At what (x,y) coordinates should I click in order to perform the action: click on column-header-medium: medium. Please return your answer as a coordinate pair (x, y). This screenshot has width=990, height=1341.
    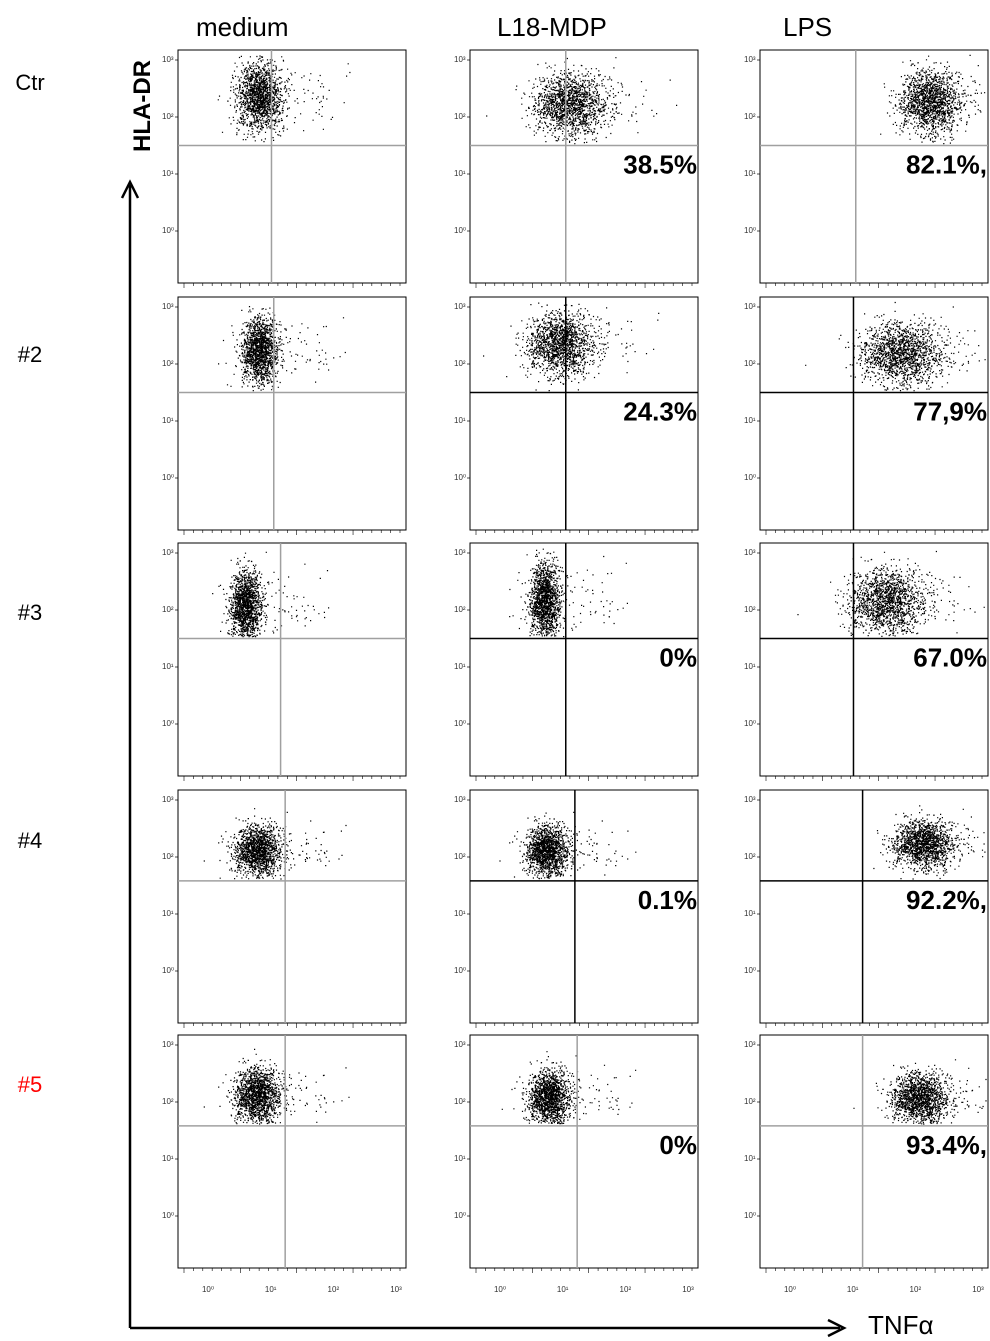
    Looking at the image, I should click on (242, 27).